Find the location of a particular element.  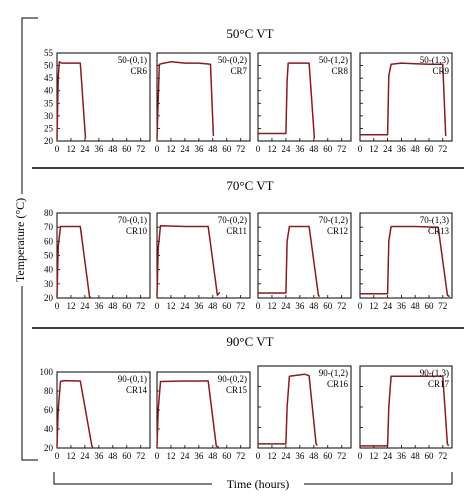

panel-cr16: 0 12 24 36 48 60 72 90-(1,2)CR16 is located at coordinates (304, 413).